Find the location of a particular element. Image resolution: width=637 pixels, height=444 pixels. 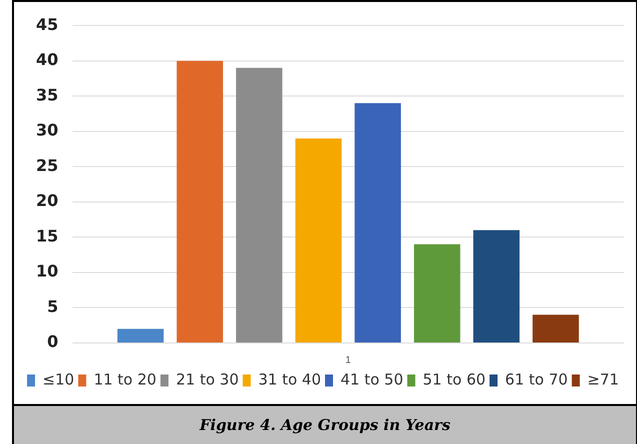

legend-label: 41 to 50 is located at coordinates (372, 379).